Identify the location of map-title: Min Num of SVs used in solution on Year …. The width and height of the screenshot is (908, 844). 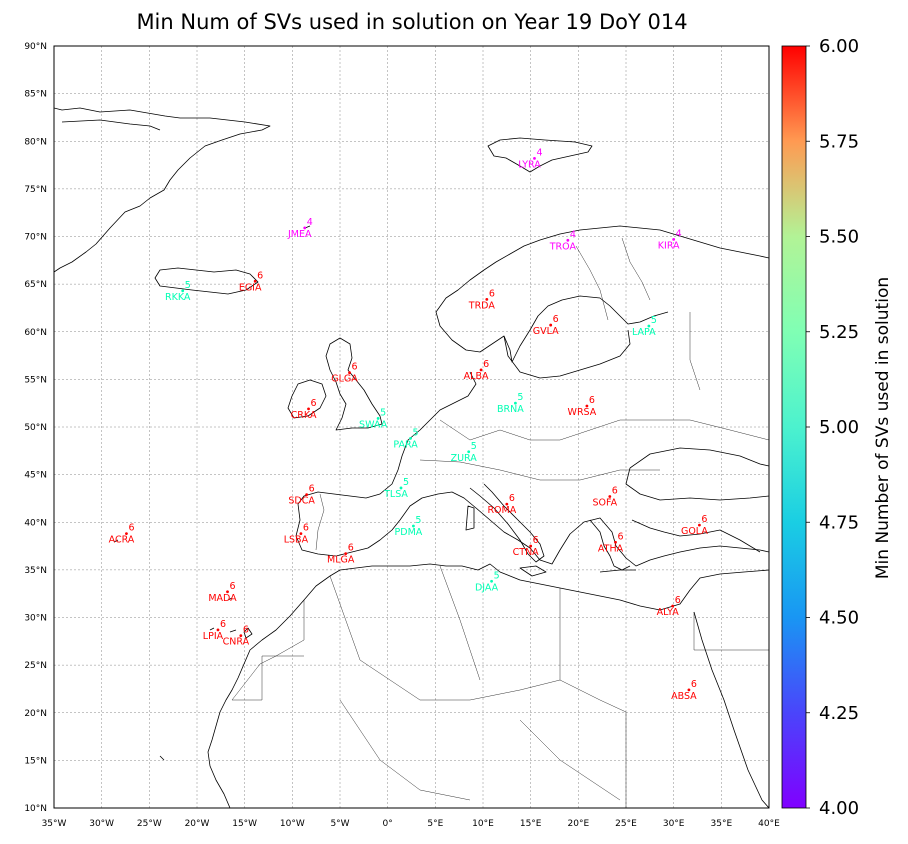
(412, 22).